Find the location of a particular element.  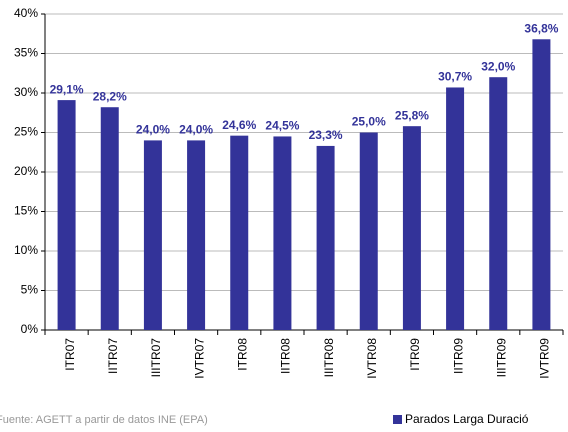

x-tick-label: ITR07 is located at coordinates (70, 354).